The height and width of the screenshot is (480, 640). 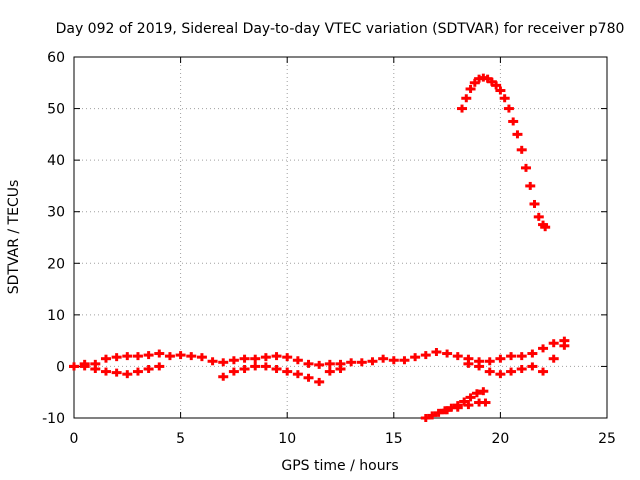 What do you see at coordinates (56, 316) in the screenshot?
I see `y-tick-label: 10` at bounding box center [56, 316].